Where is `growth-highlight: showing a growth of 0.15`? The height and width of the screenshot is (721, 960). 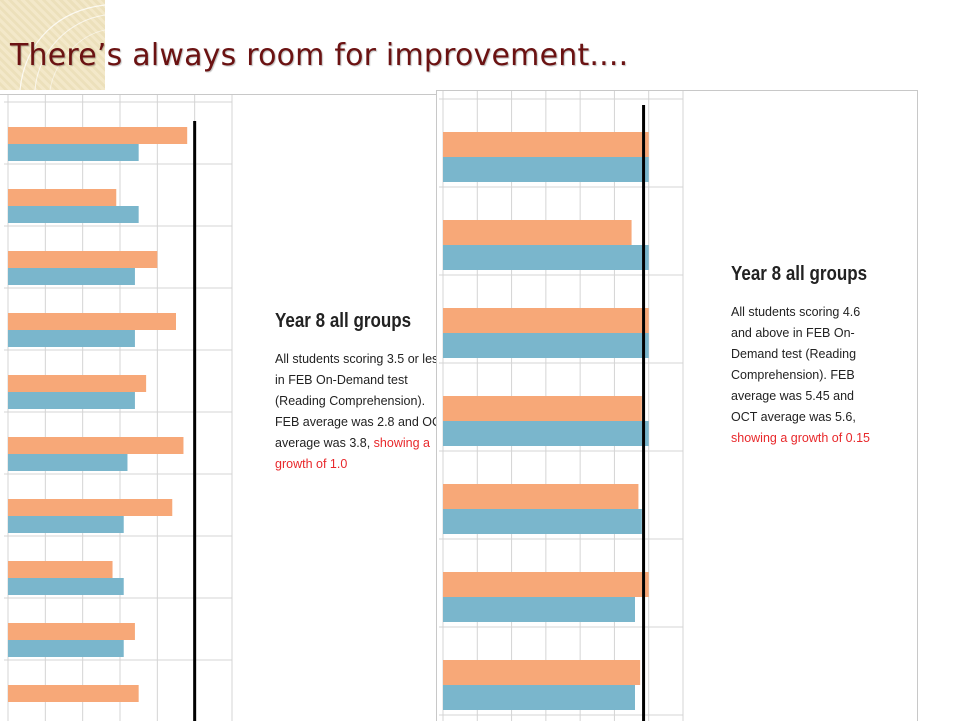 growth-highlight: showing a growth of 0.15 is located at coordinates (800, 438).